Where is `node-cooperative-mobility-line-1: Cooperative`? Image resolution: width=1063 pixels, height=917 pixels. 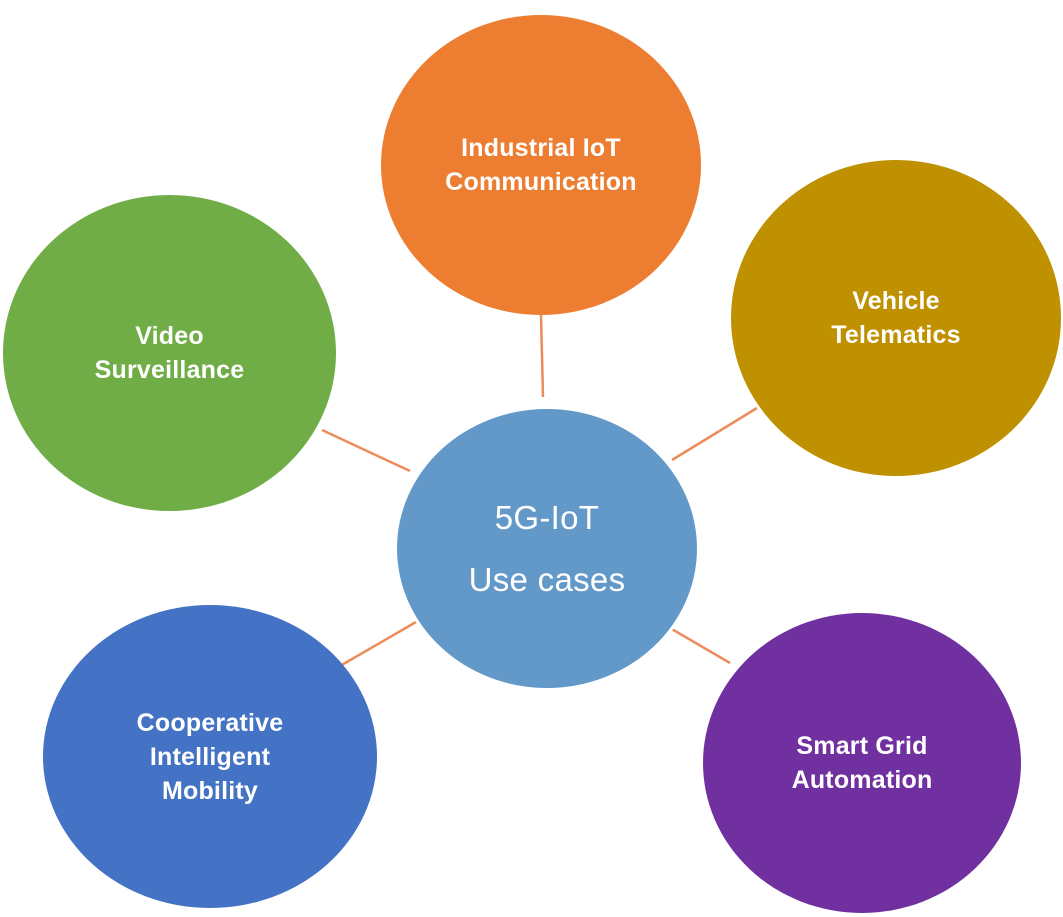 node-cooperative-mobility-line-1: Cooperative is located at coordinates (210, 722).